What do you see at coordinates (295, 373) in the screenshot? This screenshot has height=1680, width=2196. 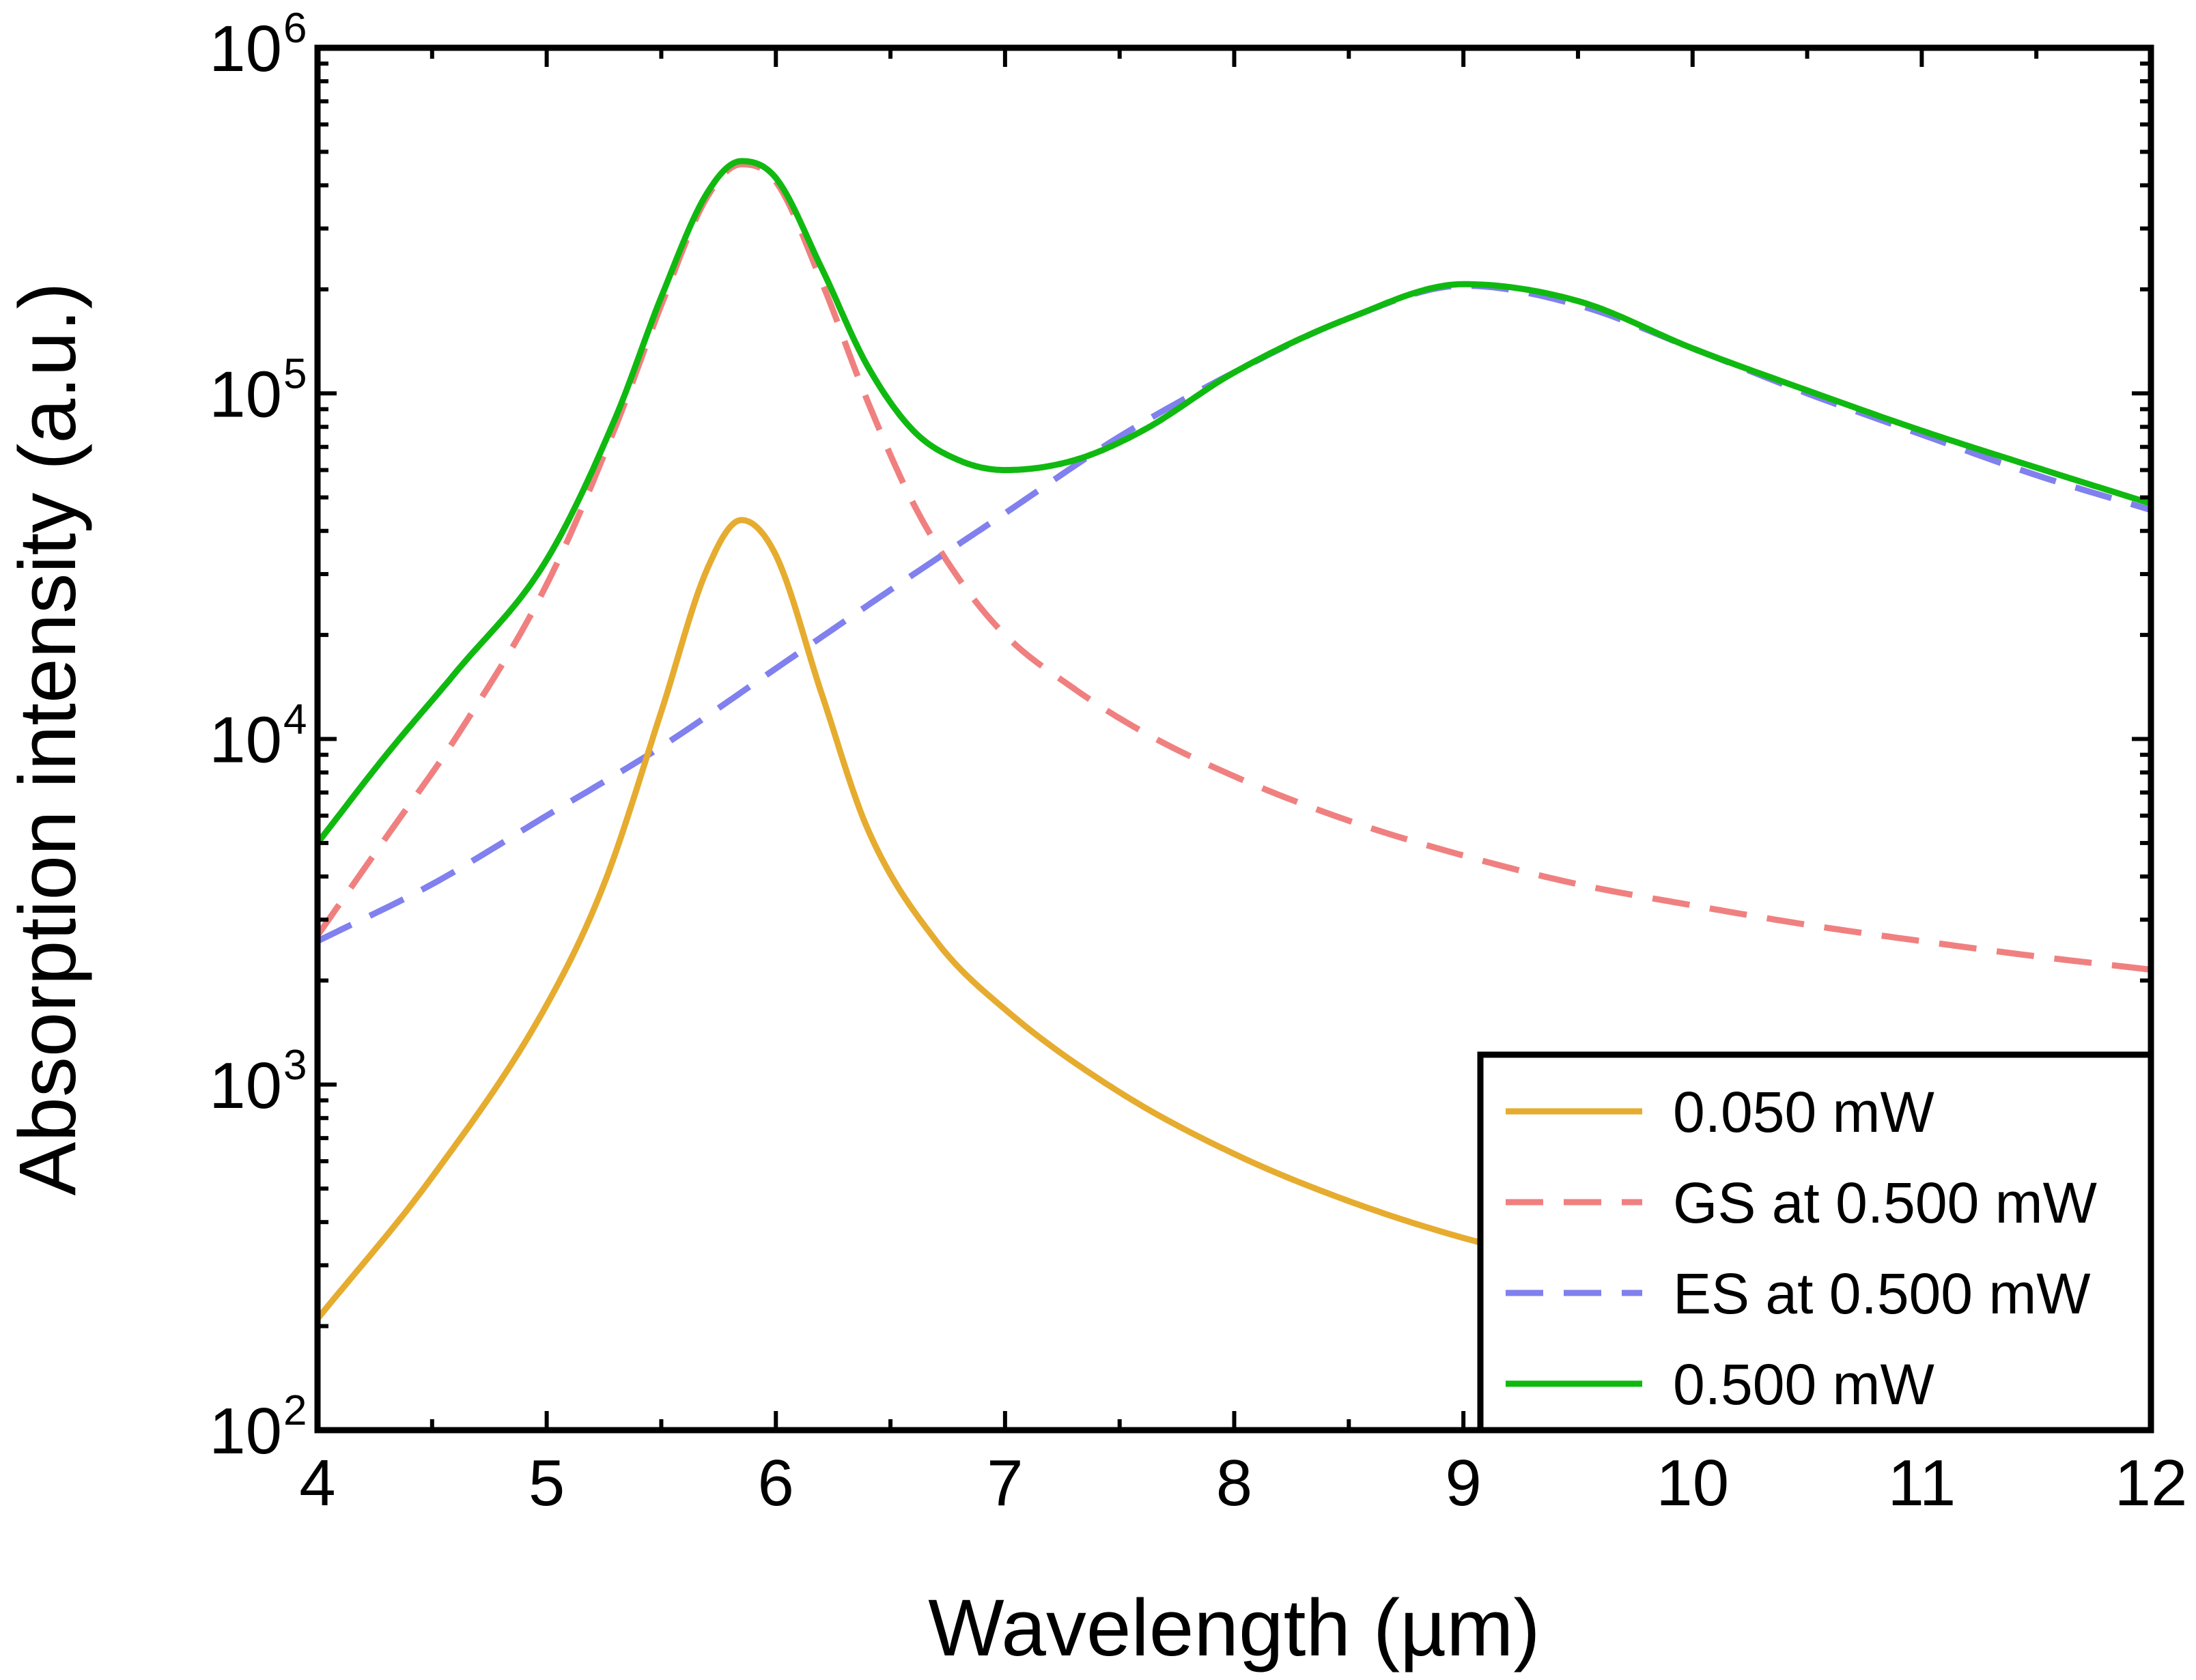 I see `y-tick-exponent: 5` at bounding box center [295, 373].